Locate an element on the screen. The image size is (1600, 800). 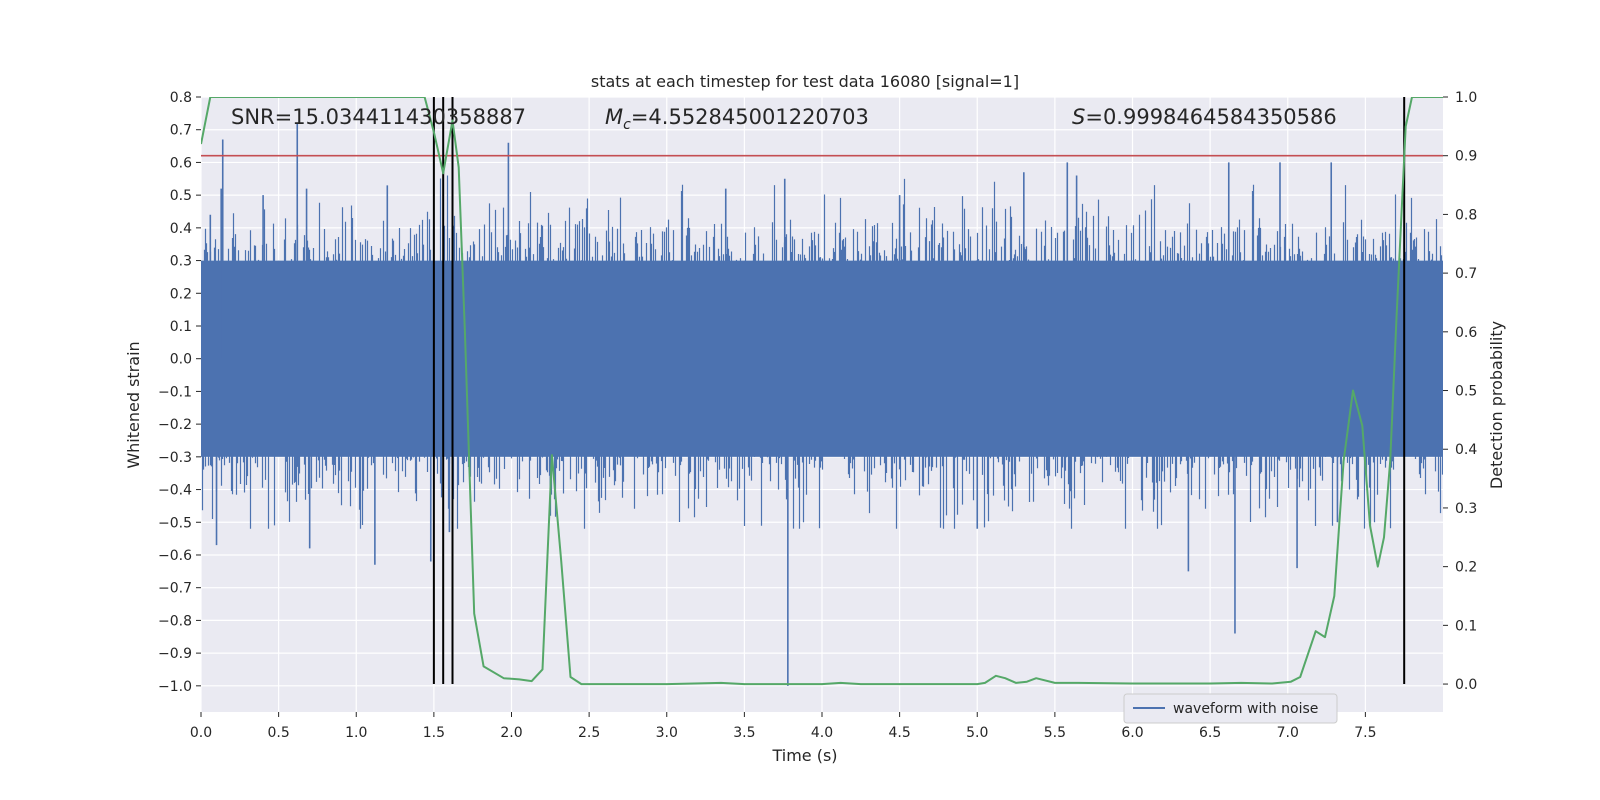
y2-axis-ticks: 1.0 0.9 0.8 0.7 0.6 0.5 0.4 0.3 0.2 0.1 0.0 is located at coordinates (1460, 391).